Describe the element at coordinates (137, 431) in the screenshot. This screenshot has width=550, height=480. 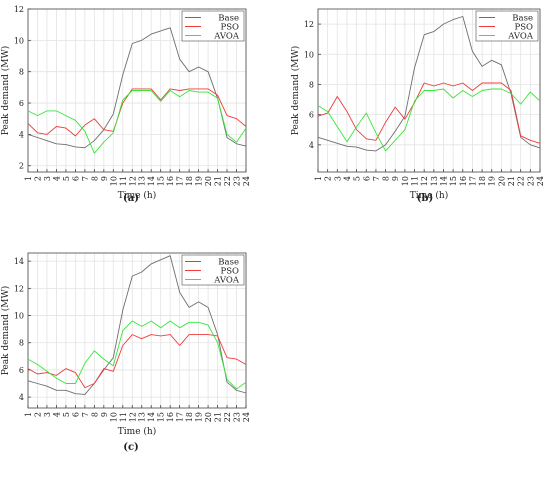
I see `x-axis-label: Time (h)` at that location.